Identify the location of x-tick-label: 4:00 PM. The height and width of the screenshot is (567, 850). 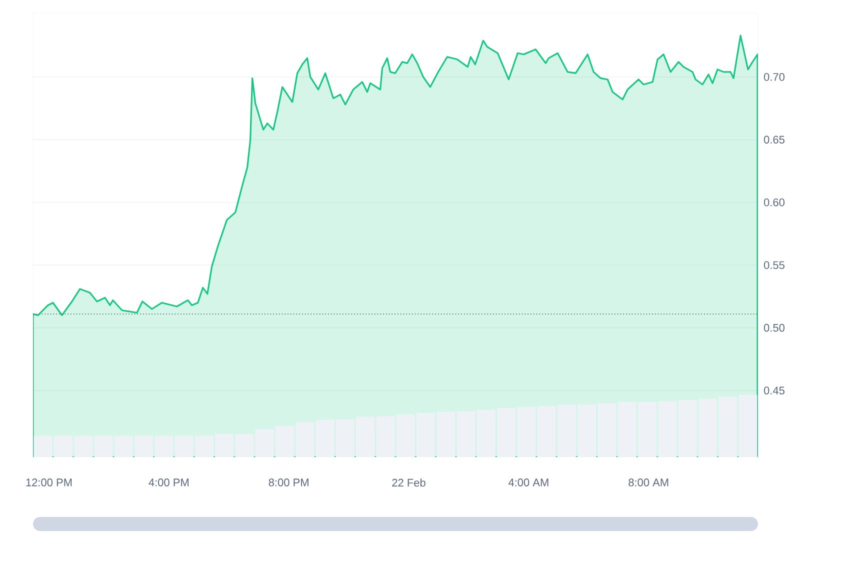
(168, 482).